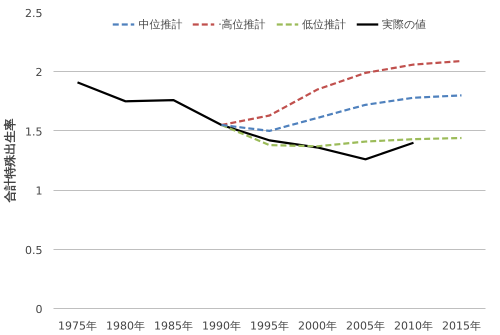 Image resolution: width=500 pixels, height=335 pixels. I want to click on x-tick-label: 2015年, so click(462, 326).